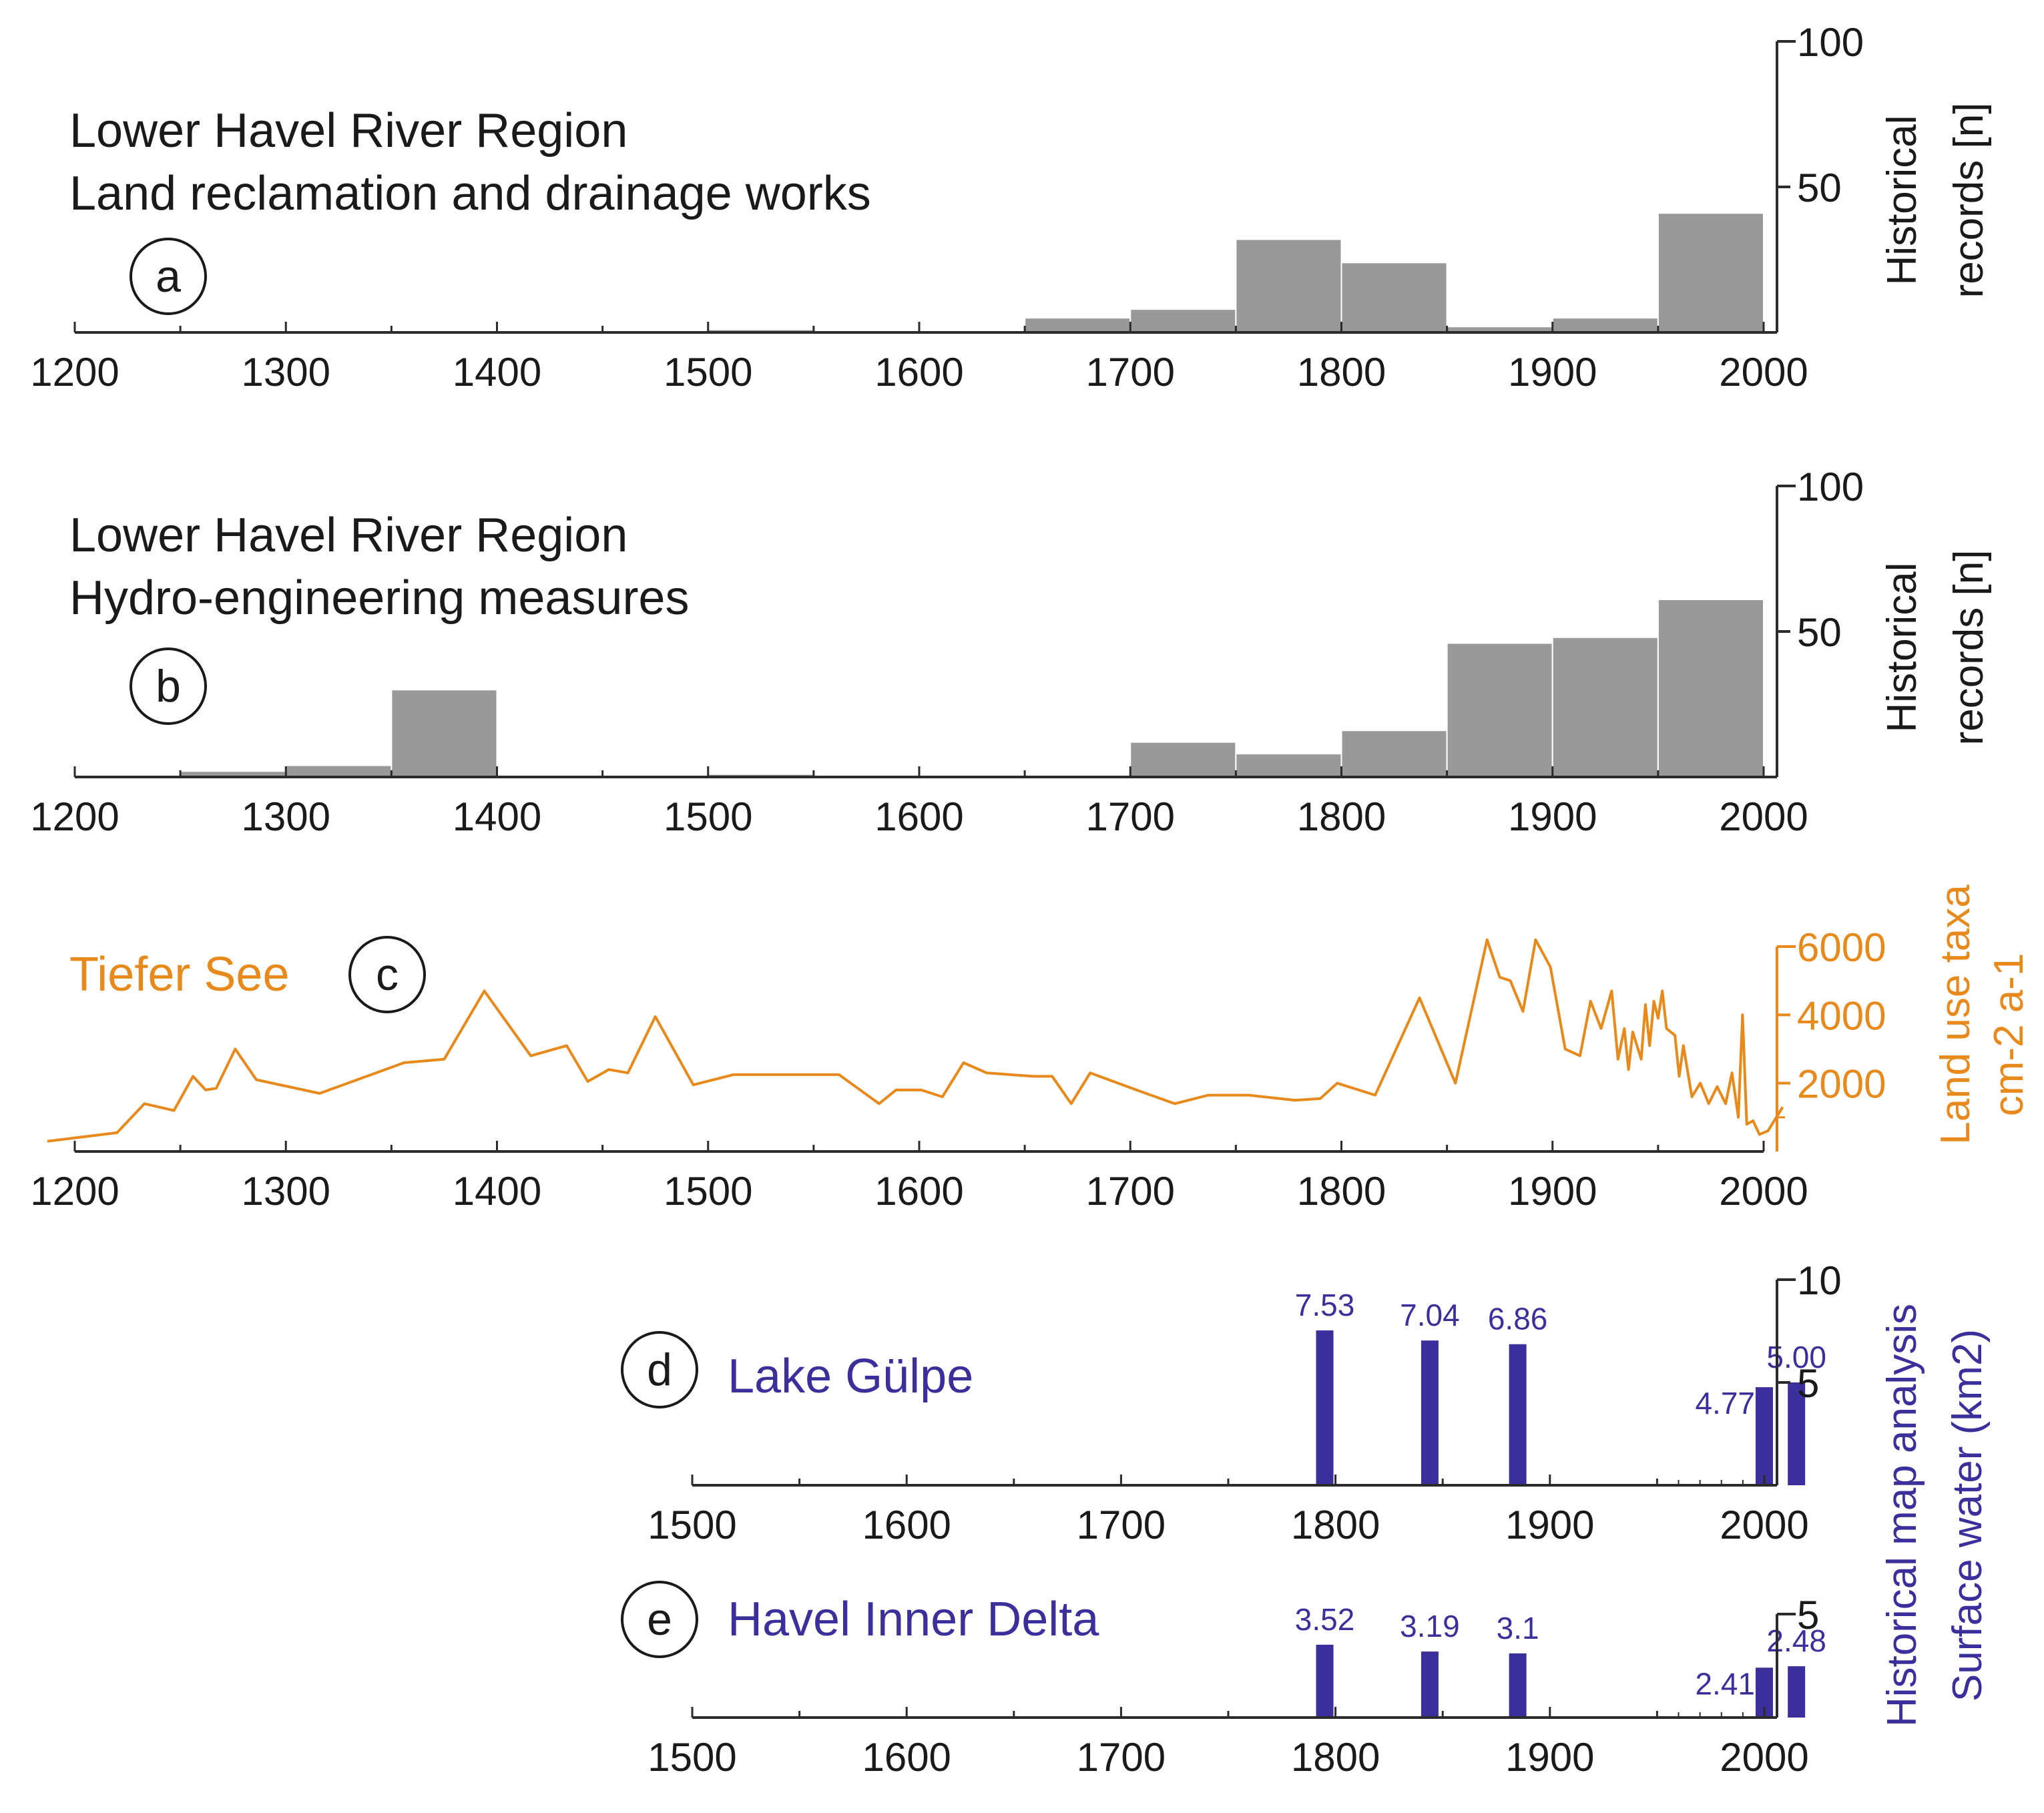 Image resolution: width=2044 pixels, height=1813 pixels. I want to click on panel-e-title: Havel Inner Delta, so click(913, 1619).